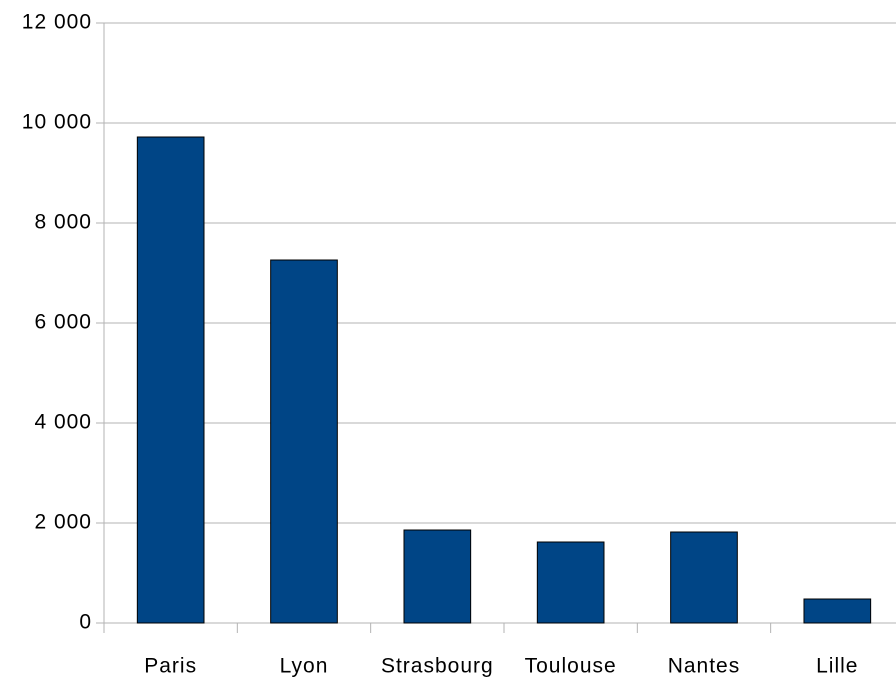 The width and height of the screenshot is (896, 683). Describe the element at coordinates (57, 122) in the screenshot. I see `y-tick-label: 10 000` at that location.